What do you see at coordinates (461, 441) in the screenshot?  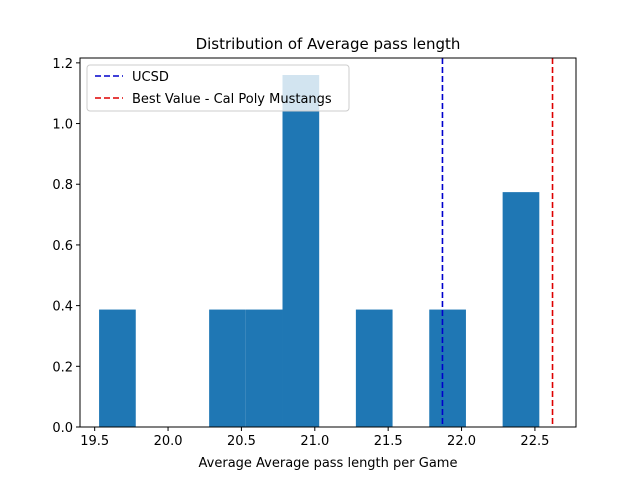 I see `x-tick-label: 22.0` at bounding box center [461, 441].